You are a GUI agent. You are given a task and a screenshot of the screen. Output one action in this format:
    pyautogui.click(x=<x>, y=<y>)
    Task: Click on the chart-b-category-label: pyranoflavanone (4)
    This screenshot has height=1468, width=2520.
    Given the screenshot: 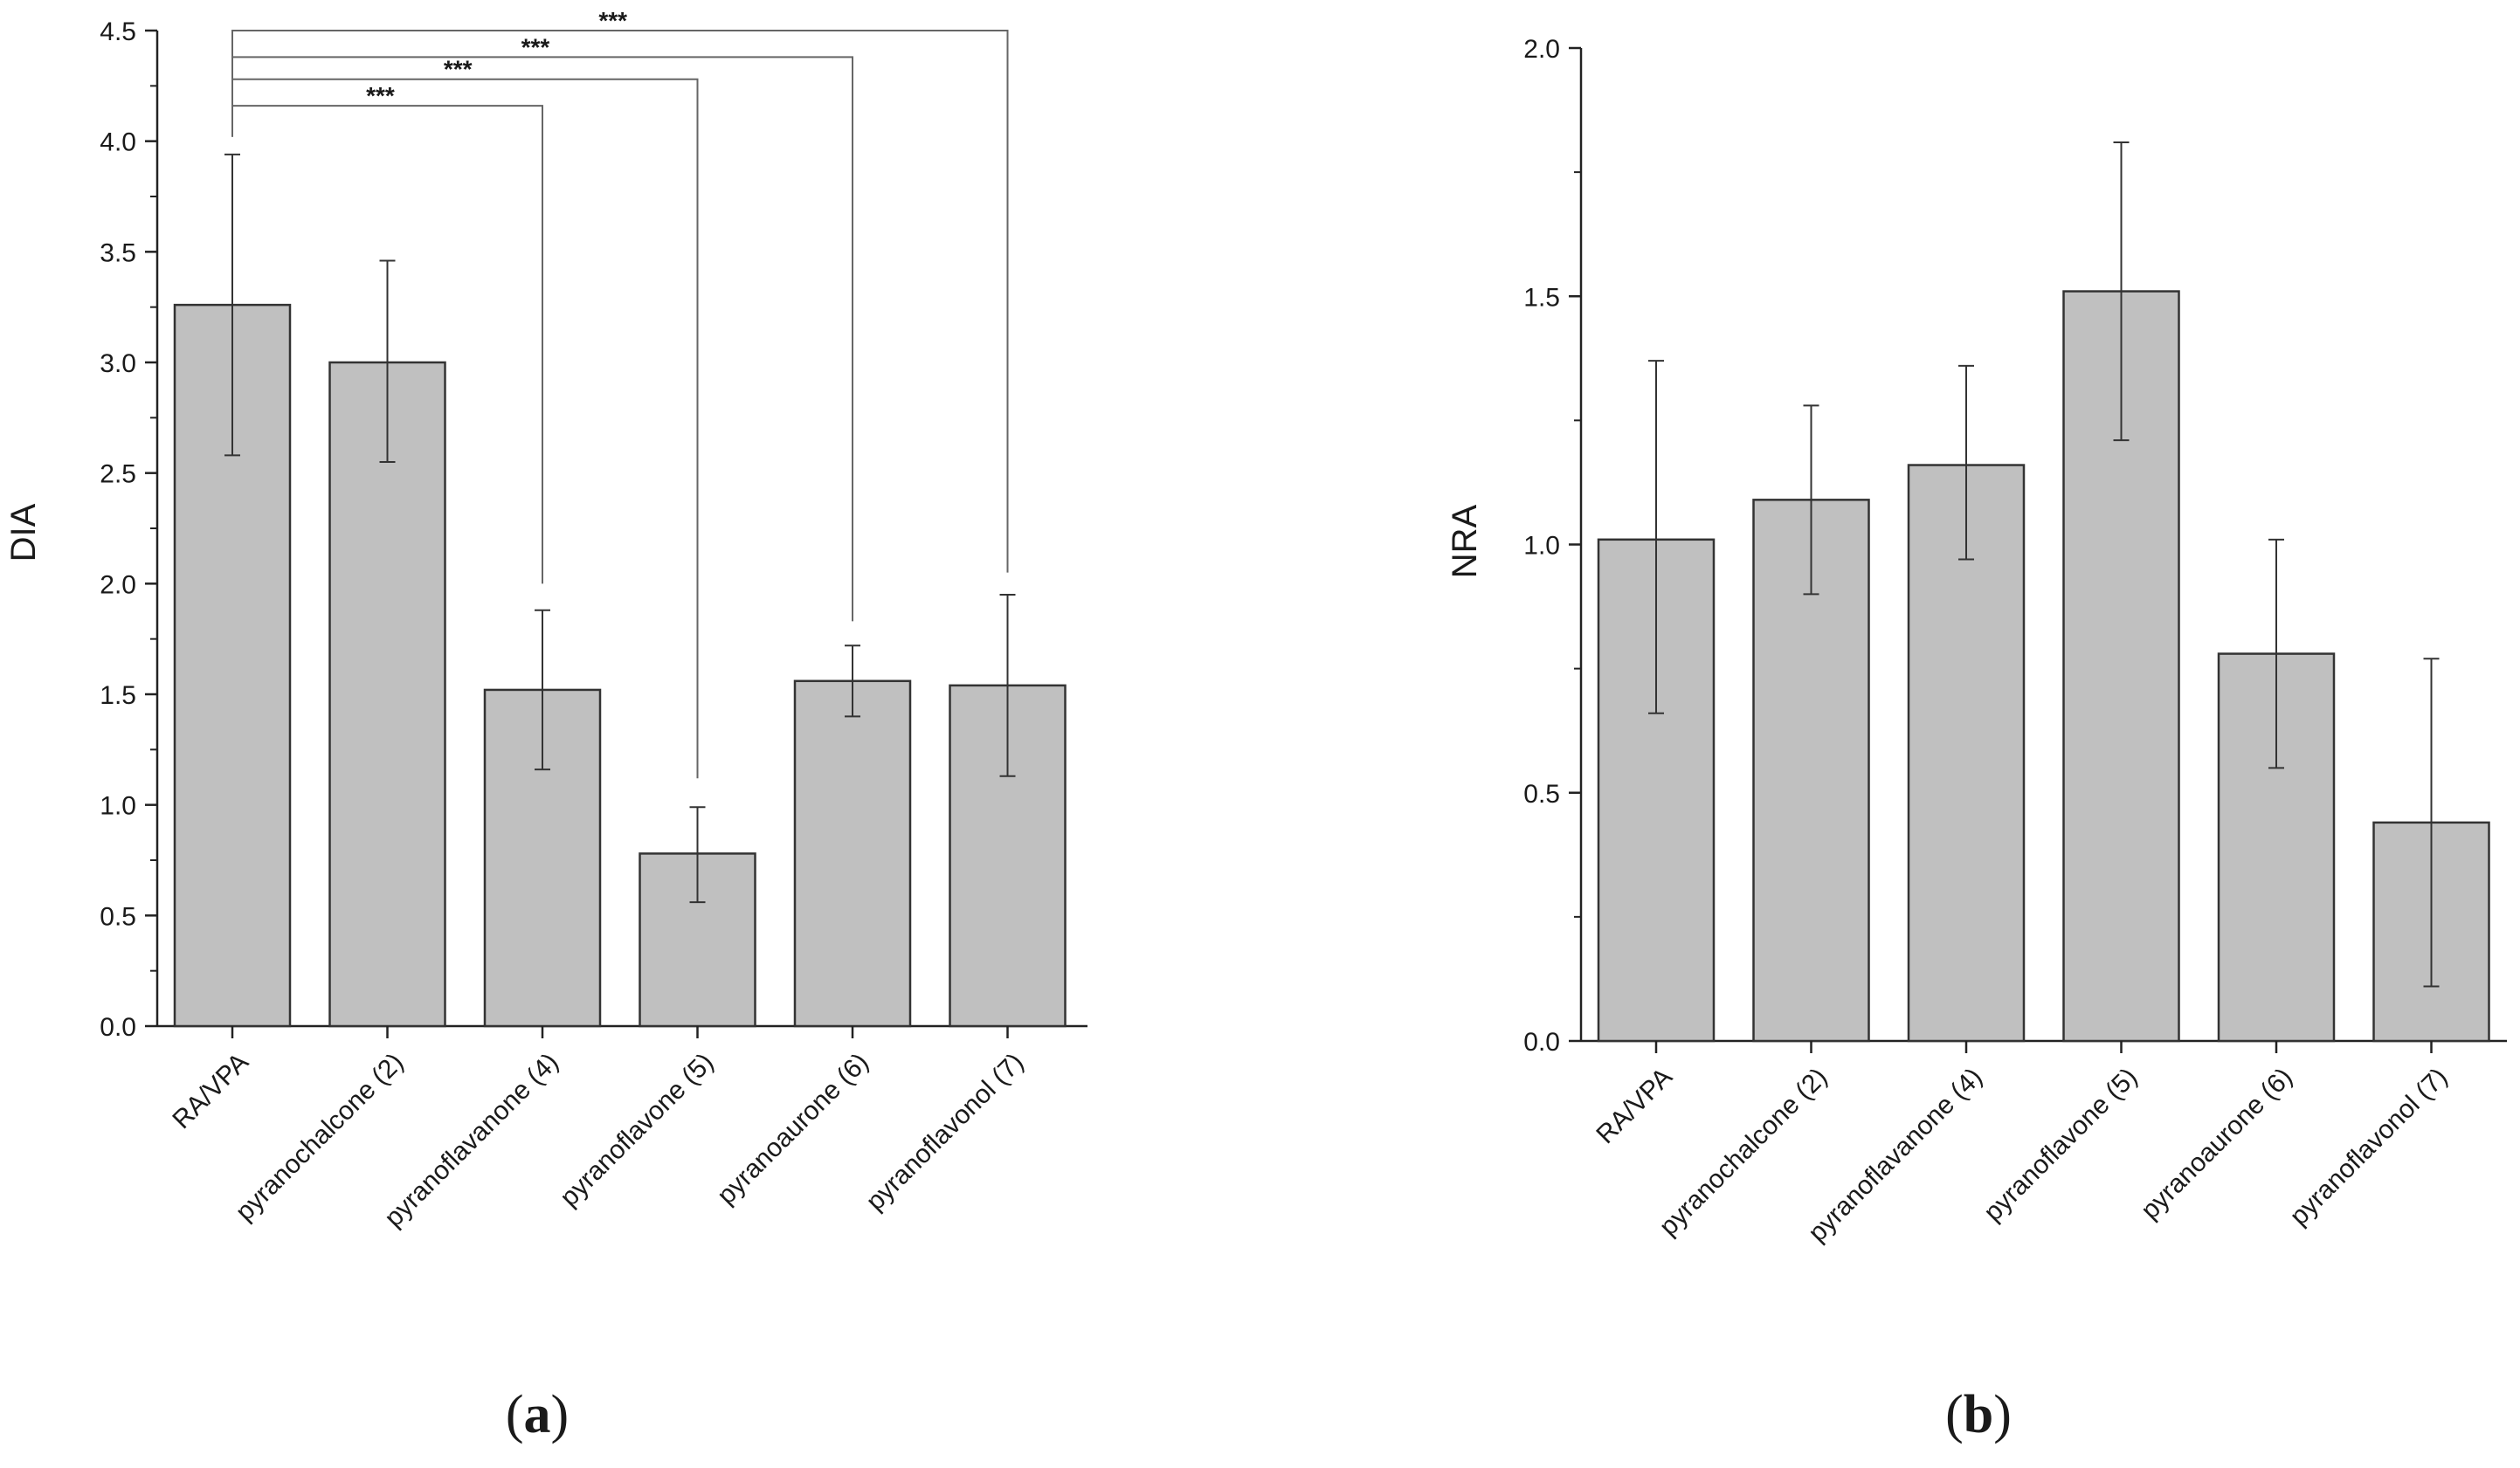 What is the action you would take?
    pyautogui.click(x=1895, y=1155)
    